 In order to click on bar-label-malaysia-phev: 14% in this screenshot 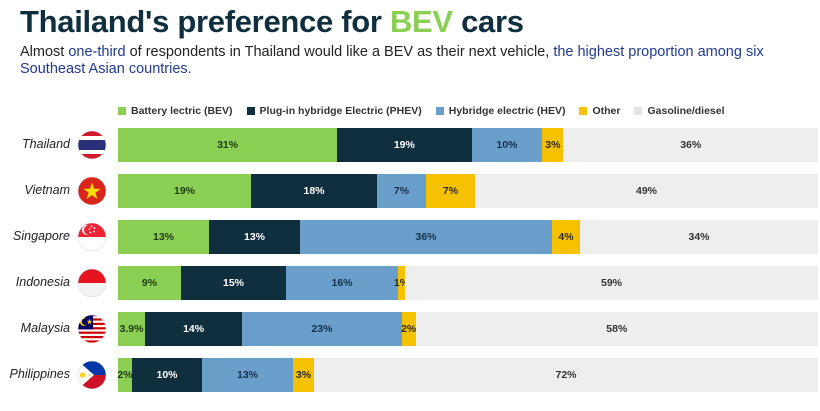, I will do `click(194, 329)`.